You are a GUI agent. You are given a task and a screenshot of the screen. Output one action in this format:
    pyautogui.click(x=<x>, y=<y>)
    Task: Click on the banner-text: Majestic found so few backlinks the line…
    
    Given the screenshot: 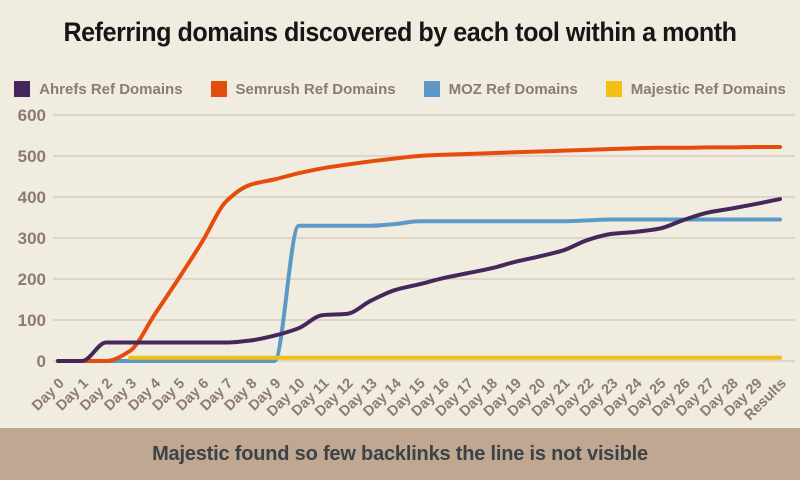 What is the action you would take?
    pyautogui.click(x=400, y=453)
    